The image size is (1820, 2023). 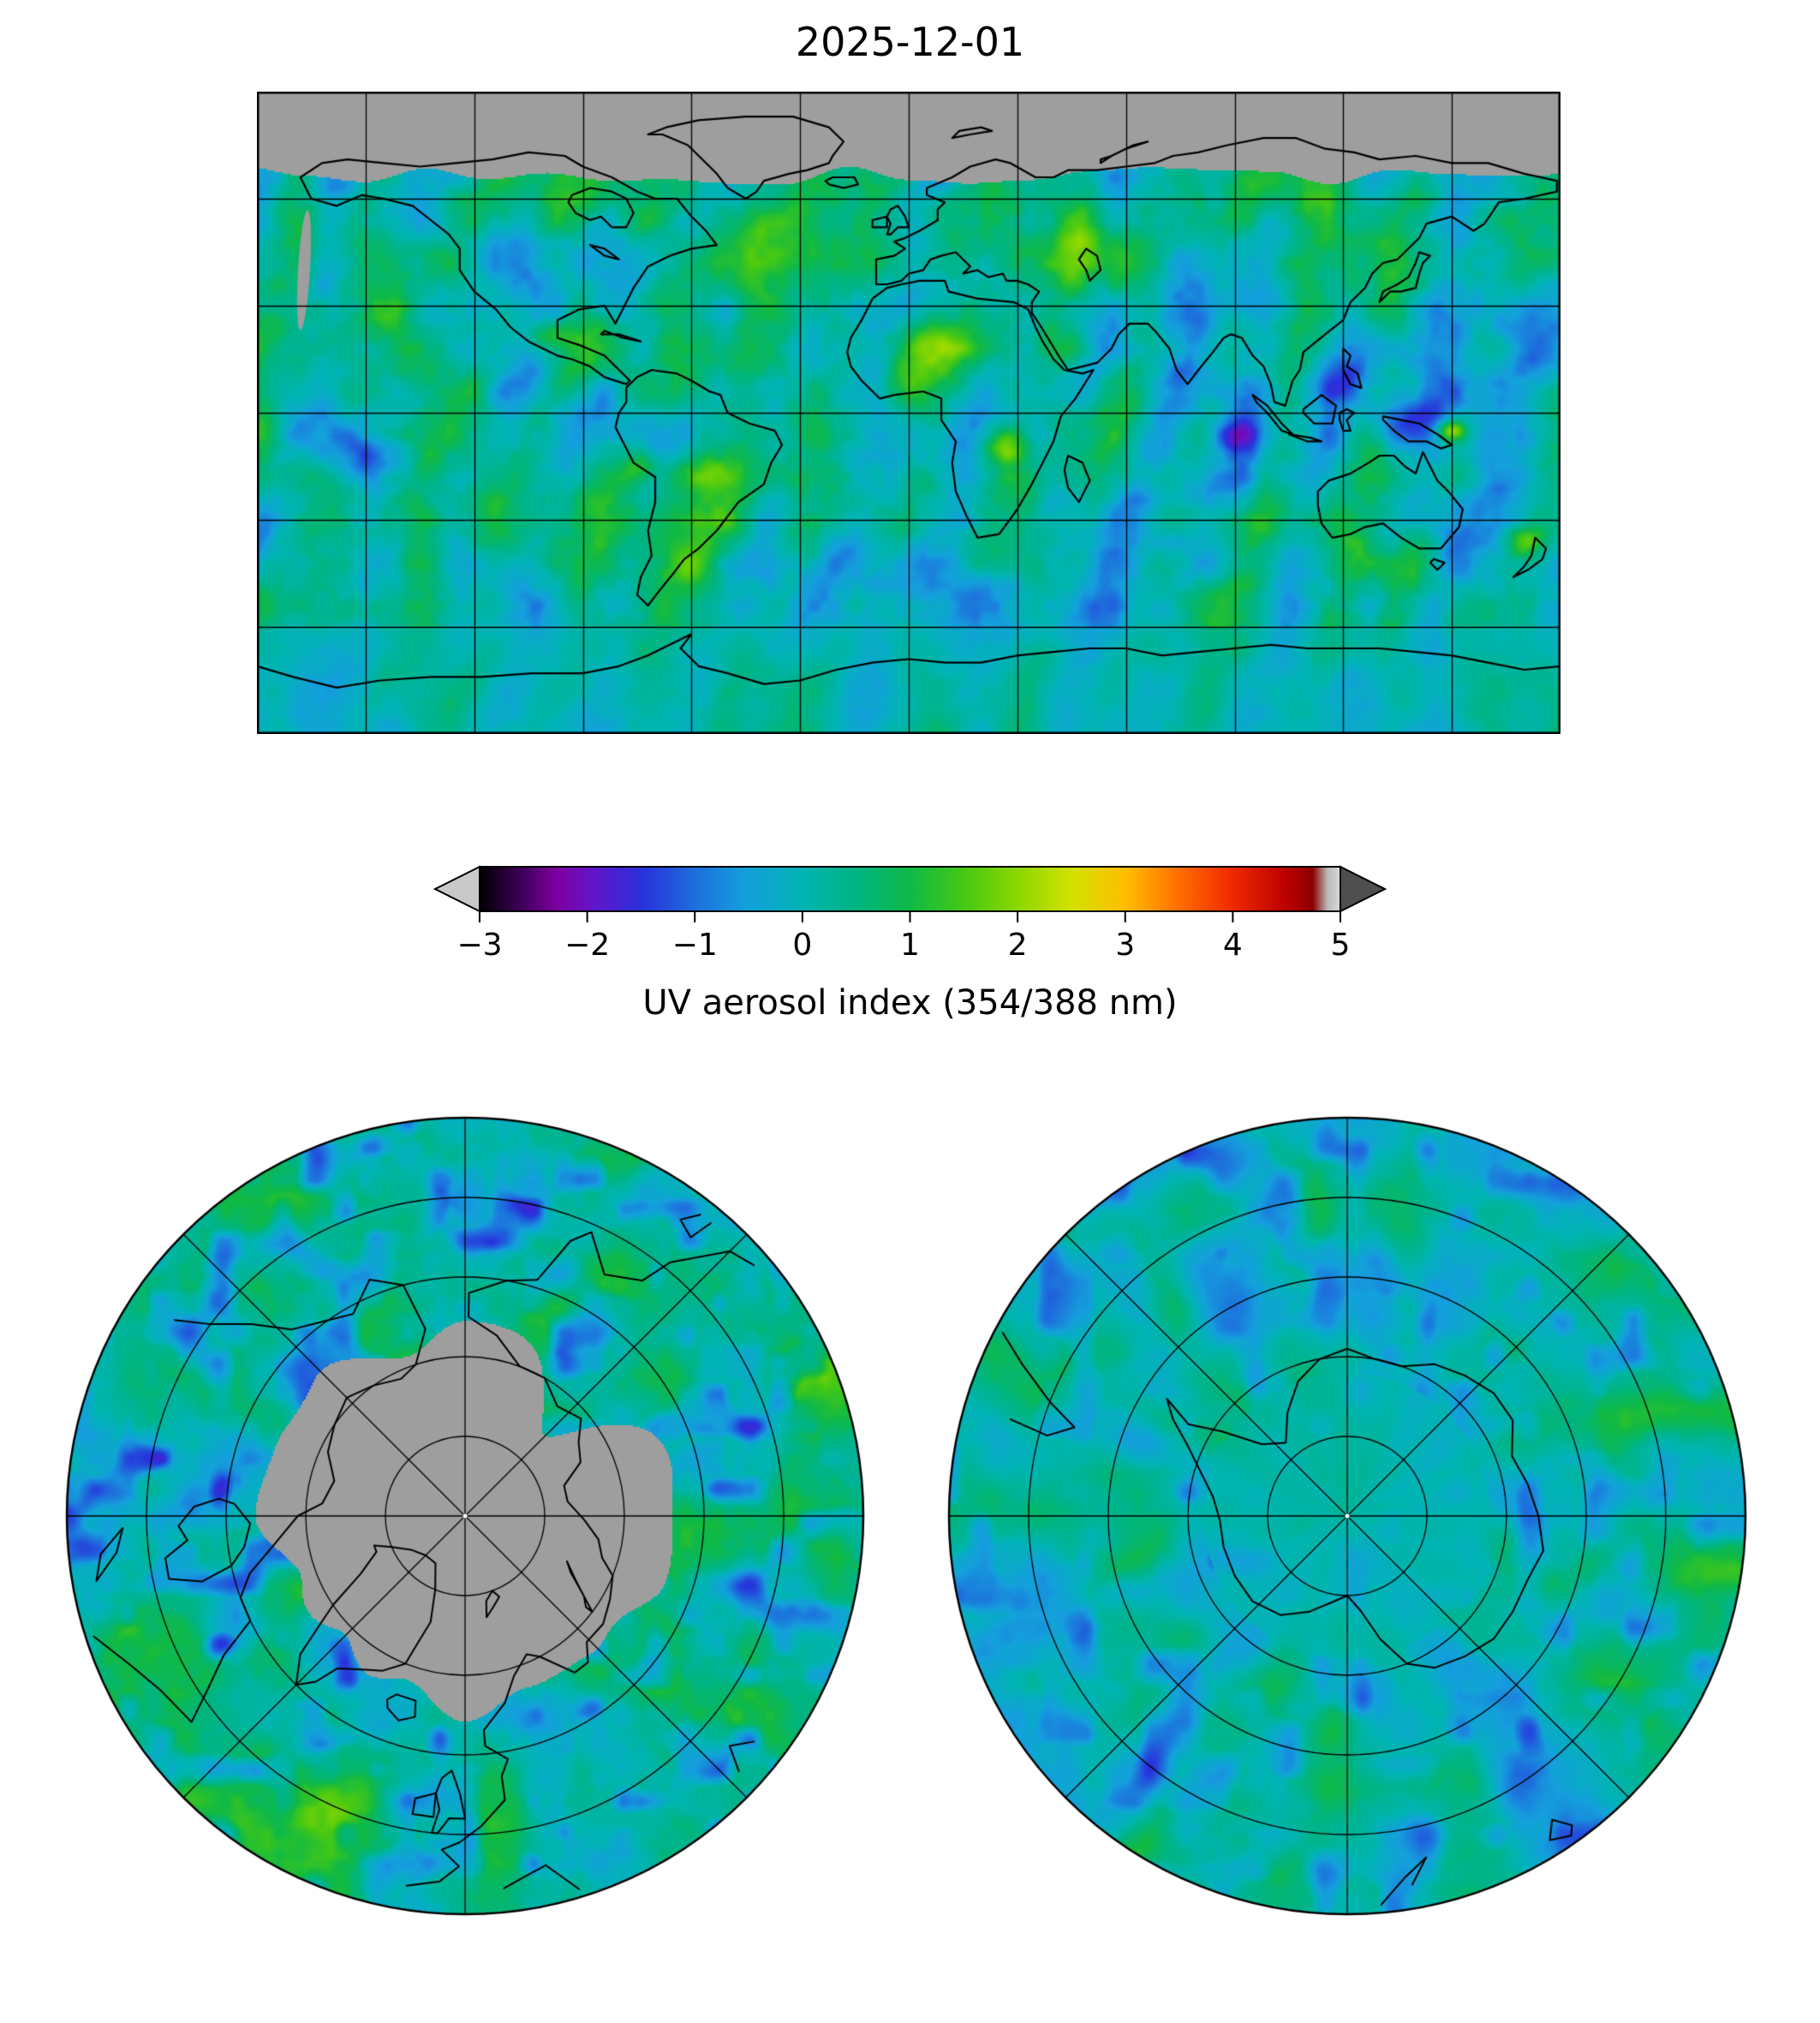 I want to click on colorbar-tick-label: −3, so click(x=479, y=946).